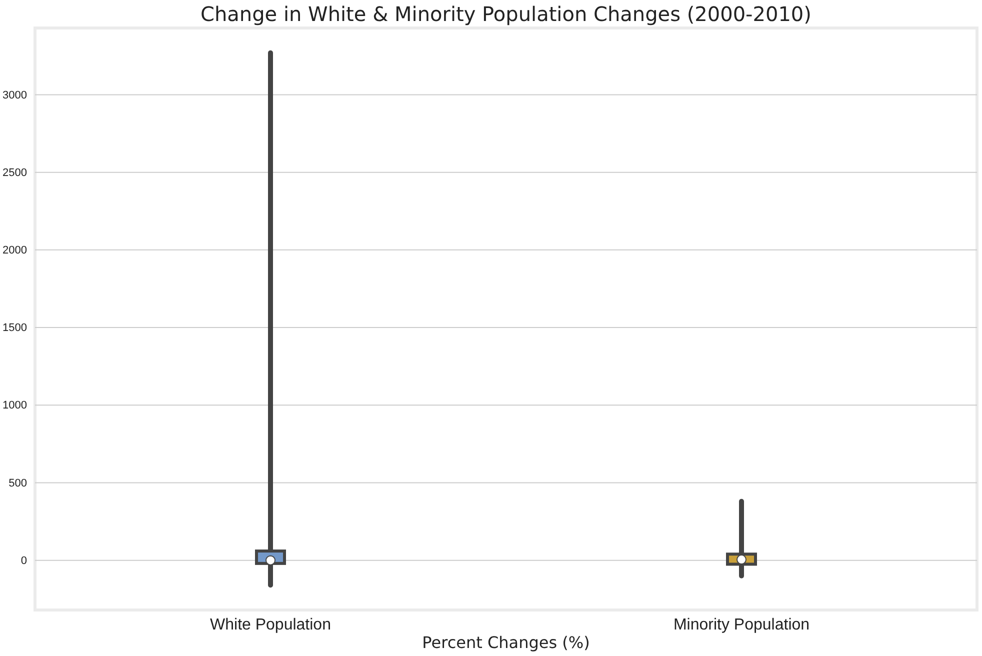 The width and height of the screenshot is (982, 656). Describe the element at coordinates (23, 560) in the screenshot. I see `y-tick-label: 0` at that location.